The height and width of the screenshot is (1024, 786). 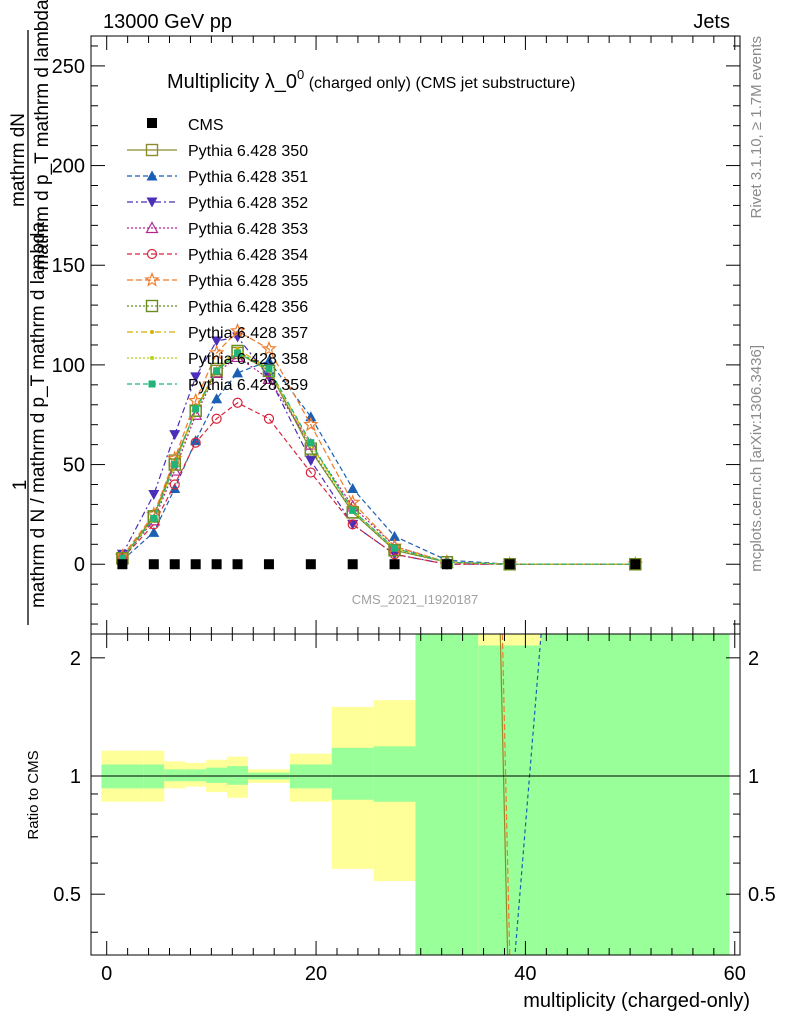 I want to click on category-label: Jets, so click(x=711, y=22).